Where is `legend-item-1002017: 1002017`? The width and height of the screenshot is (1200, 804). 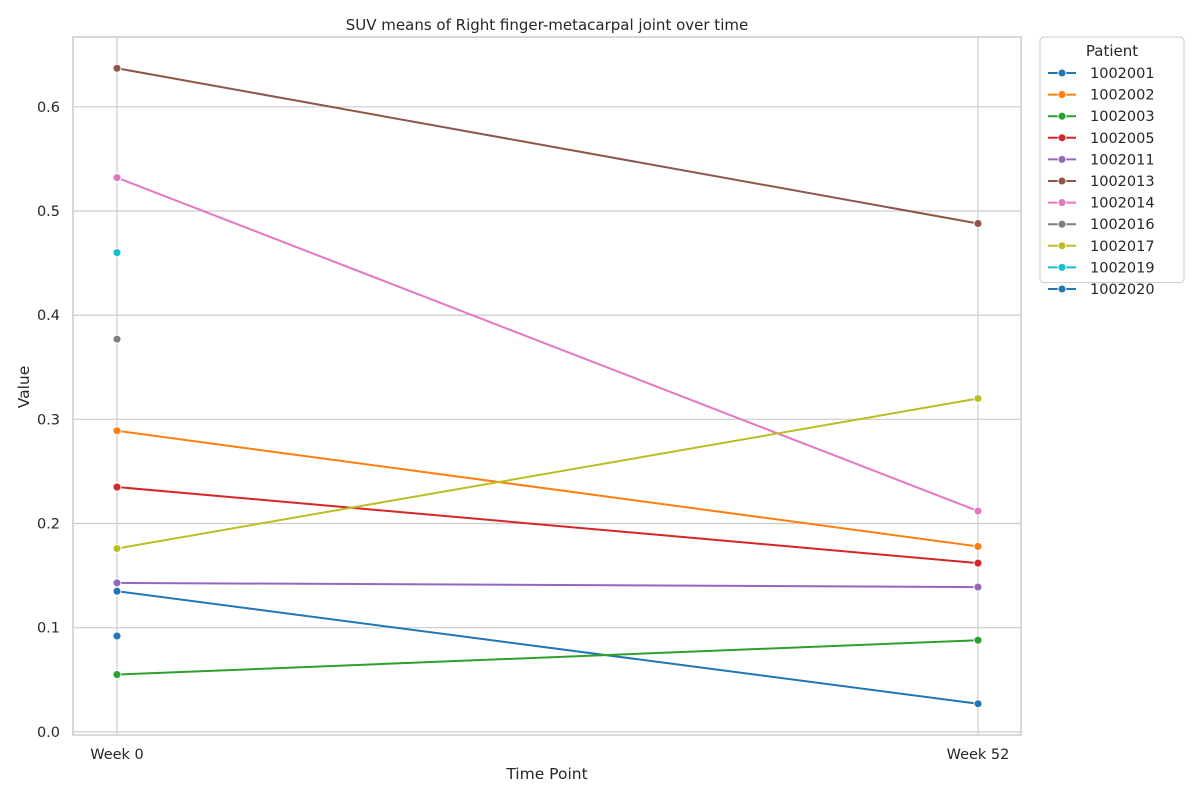
legend-item-1002017: 1002017 is located at coordinates (1101, 247).